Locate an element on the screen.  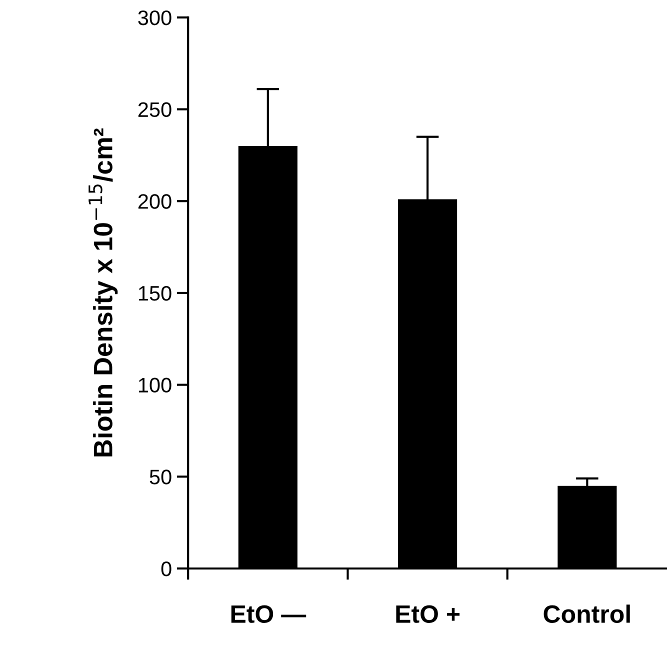
x-tick-label: Control is located at coordinates (587, 613).